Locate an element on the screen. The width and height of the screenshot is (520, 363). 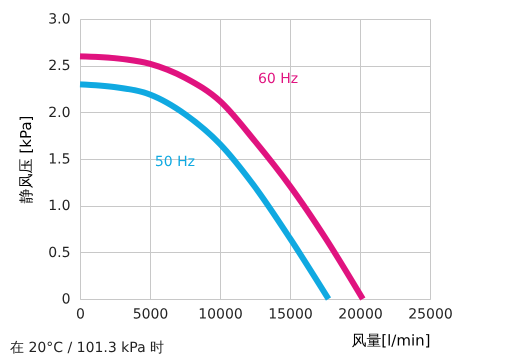
y-tick-label: 1.5 is located at coordinates (59, 160).